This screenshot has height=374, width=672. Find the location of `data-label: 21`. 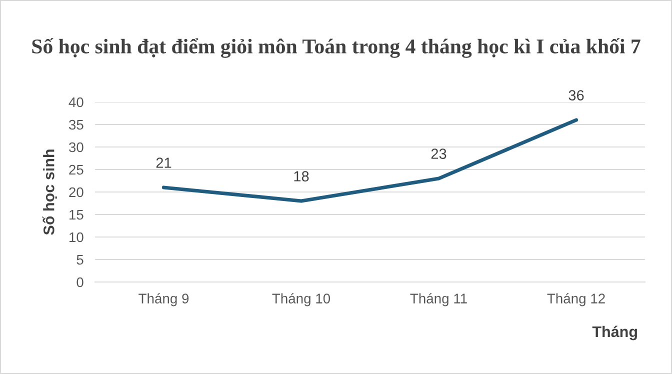

data-label: 21 is located at coordinates (164, 163).